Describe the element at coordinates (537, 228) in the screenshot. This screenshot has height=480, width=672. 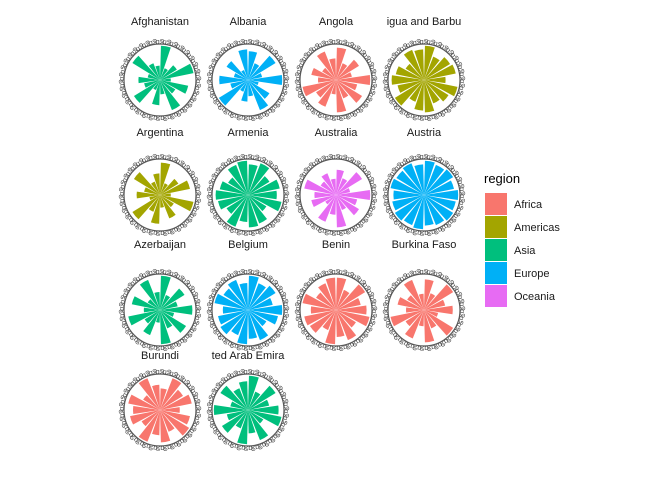
I see `legend-label: Americas` at that location.